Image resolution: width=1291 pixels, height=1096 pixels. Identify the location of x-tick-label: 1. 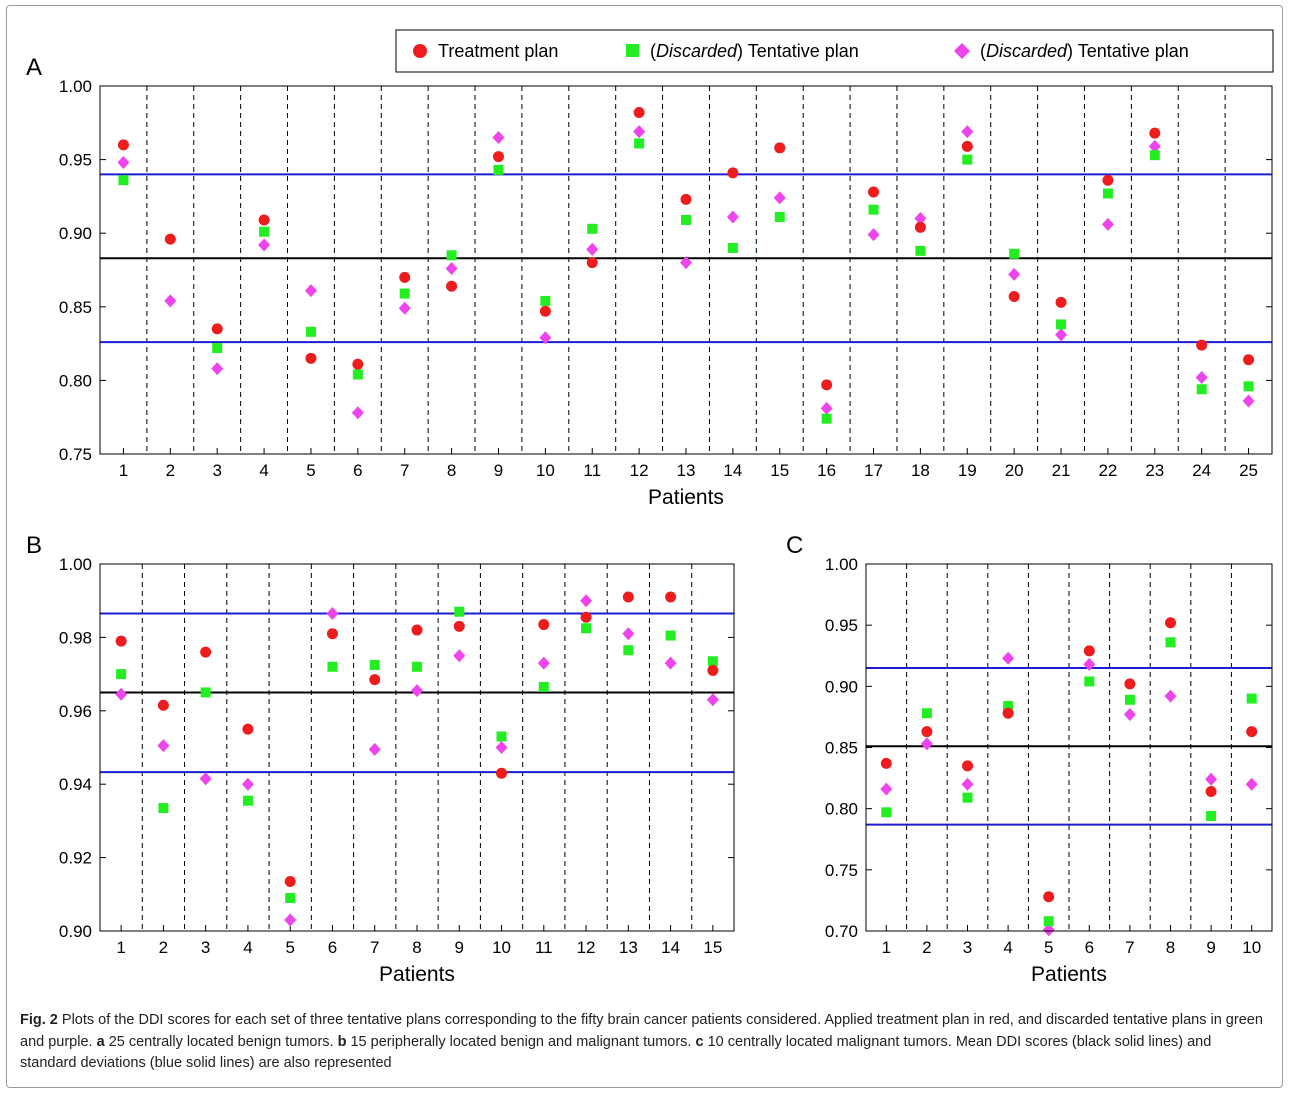
(120, 947).